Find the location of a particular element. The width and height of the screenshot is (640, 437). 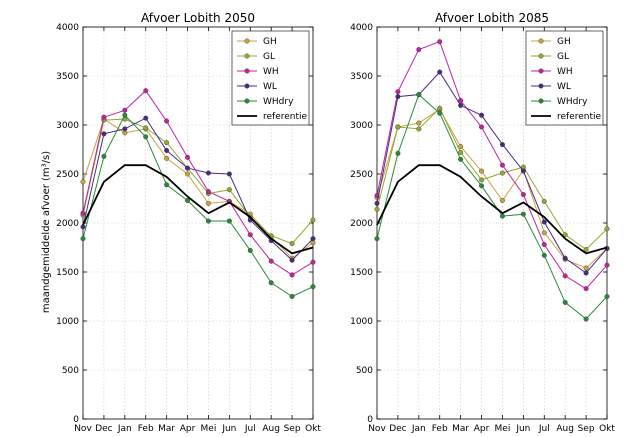

y-tick-label: 2000 is located at coordinates (361, 224).